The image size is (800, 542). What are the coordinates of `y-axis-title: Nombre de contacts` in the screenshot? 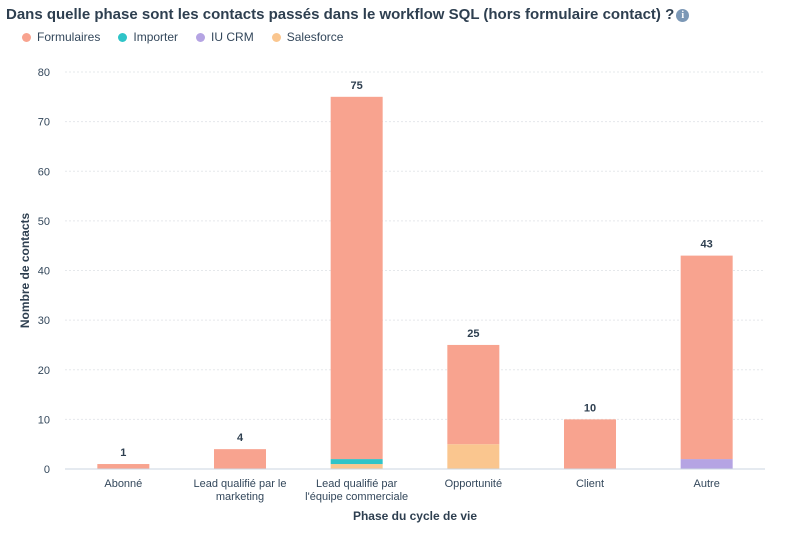 It's located at (25, 270).